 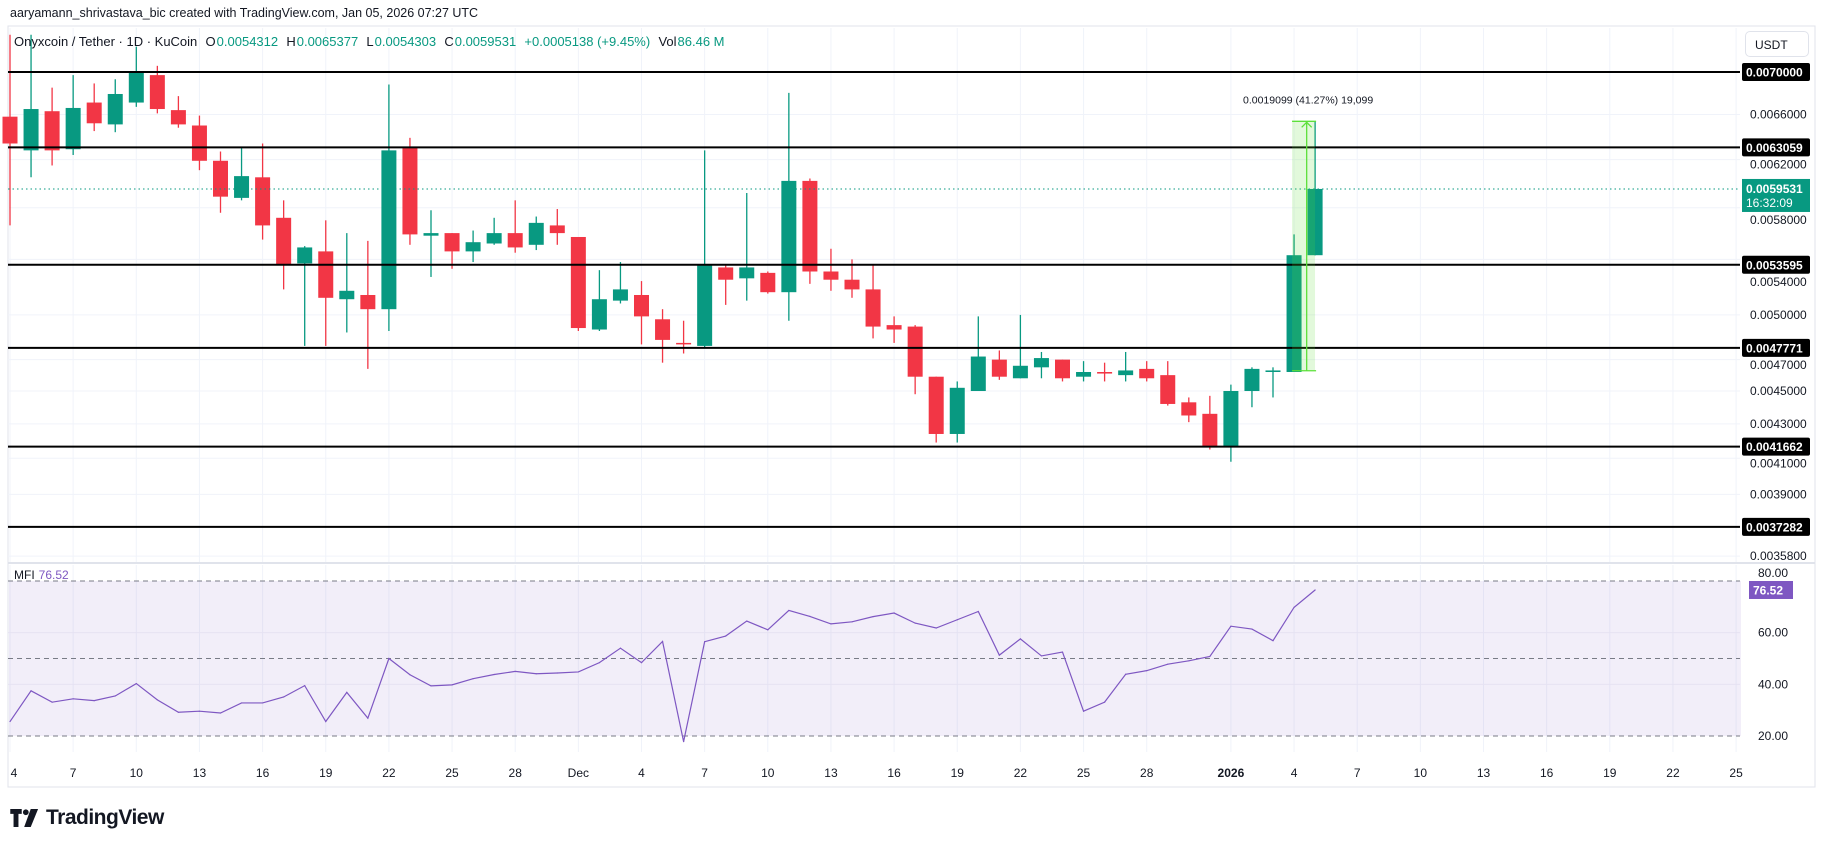 I want to click on price-tick-label: 0.0045000, so click(x=1778, y=391).